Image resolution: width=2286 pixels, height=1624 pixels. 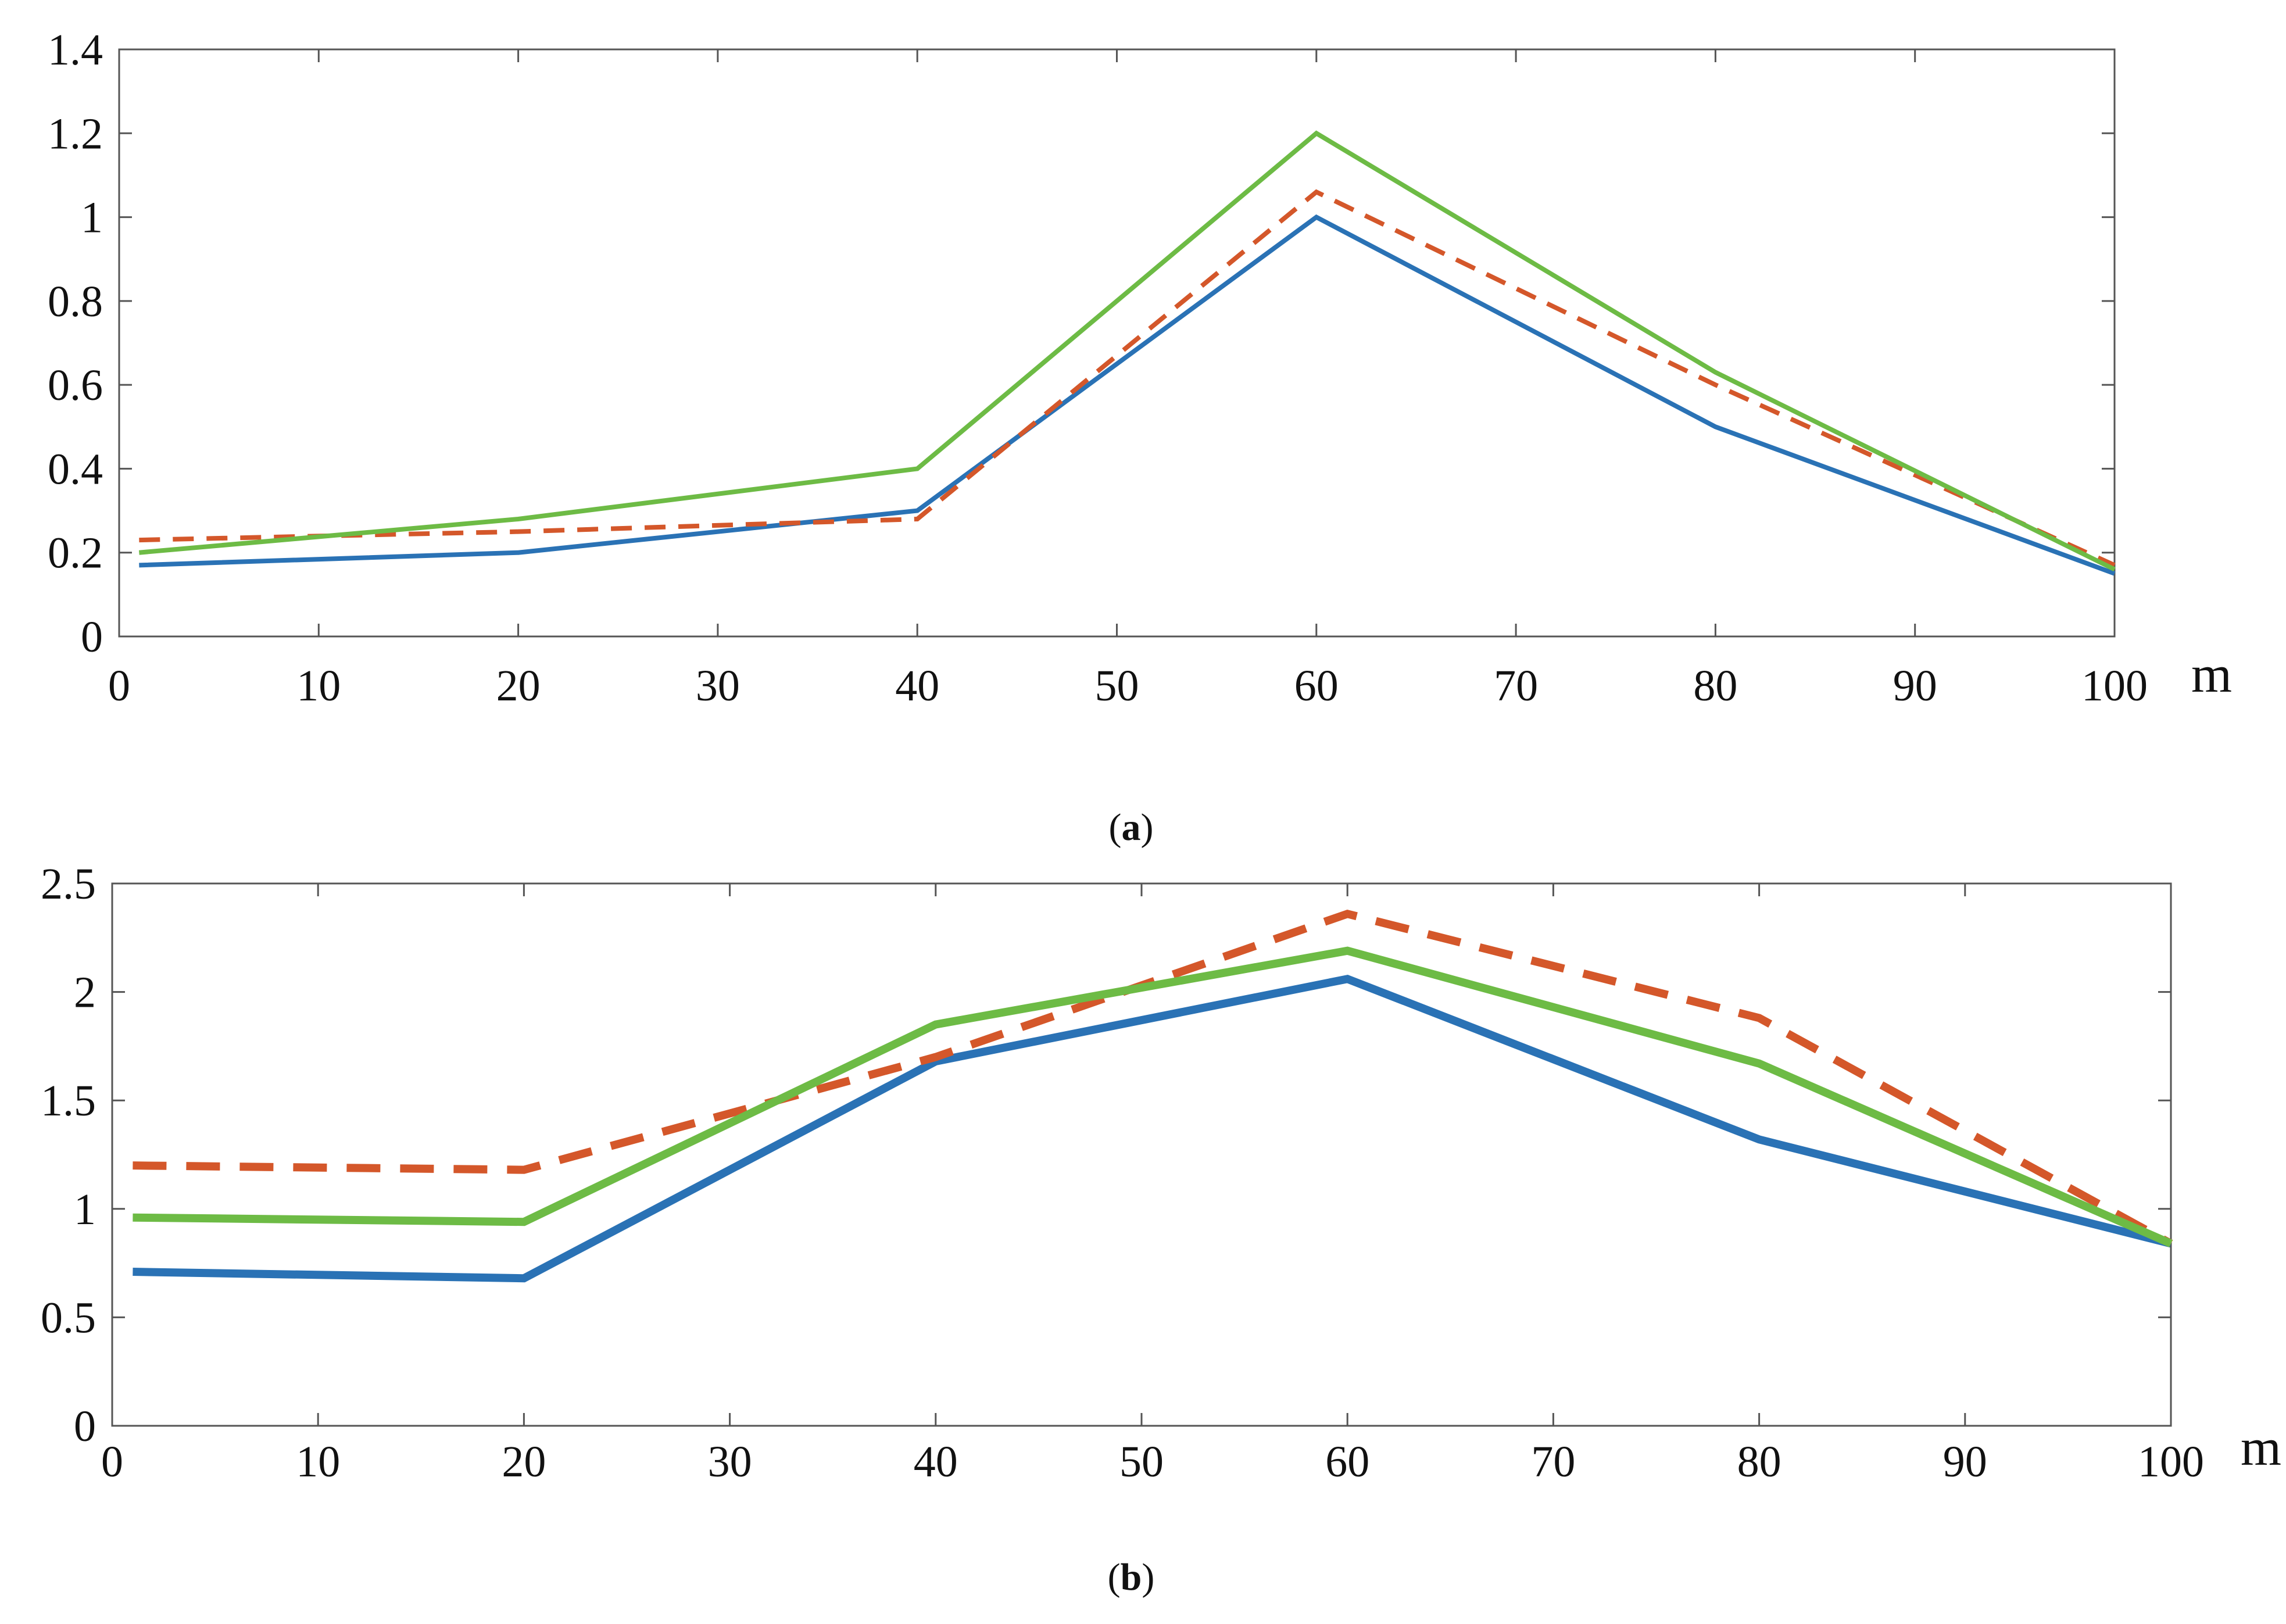 I want to click on y-tick-label: 0.2, so click(x=75, y=553).